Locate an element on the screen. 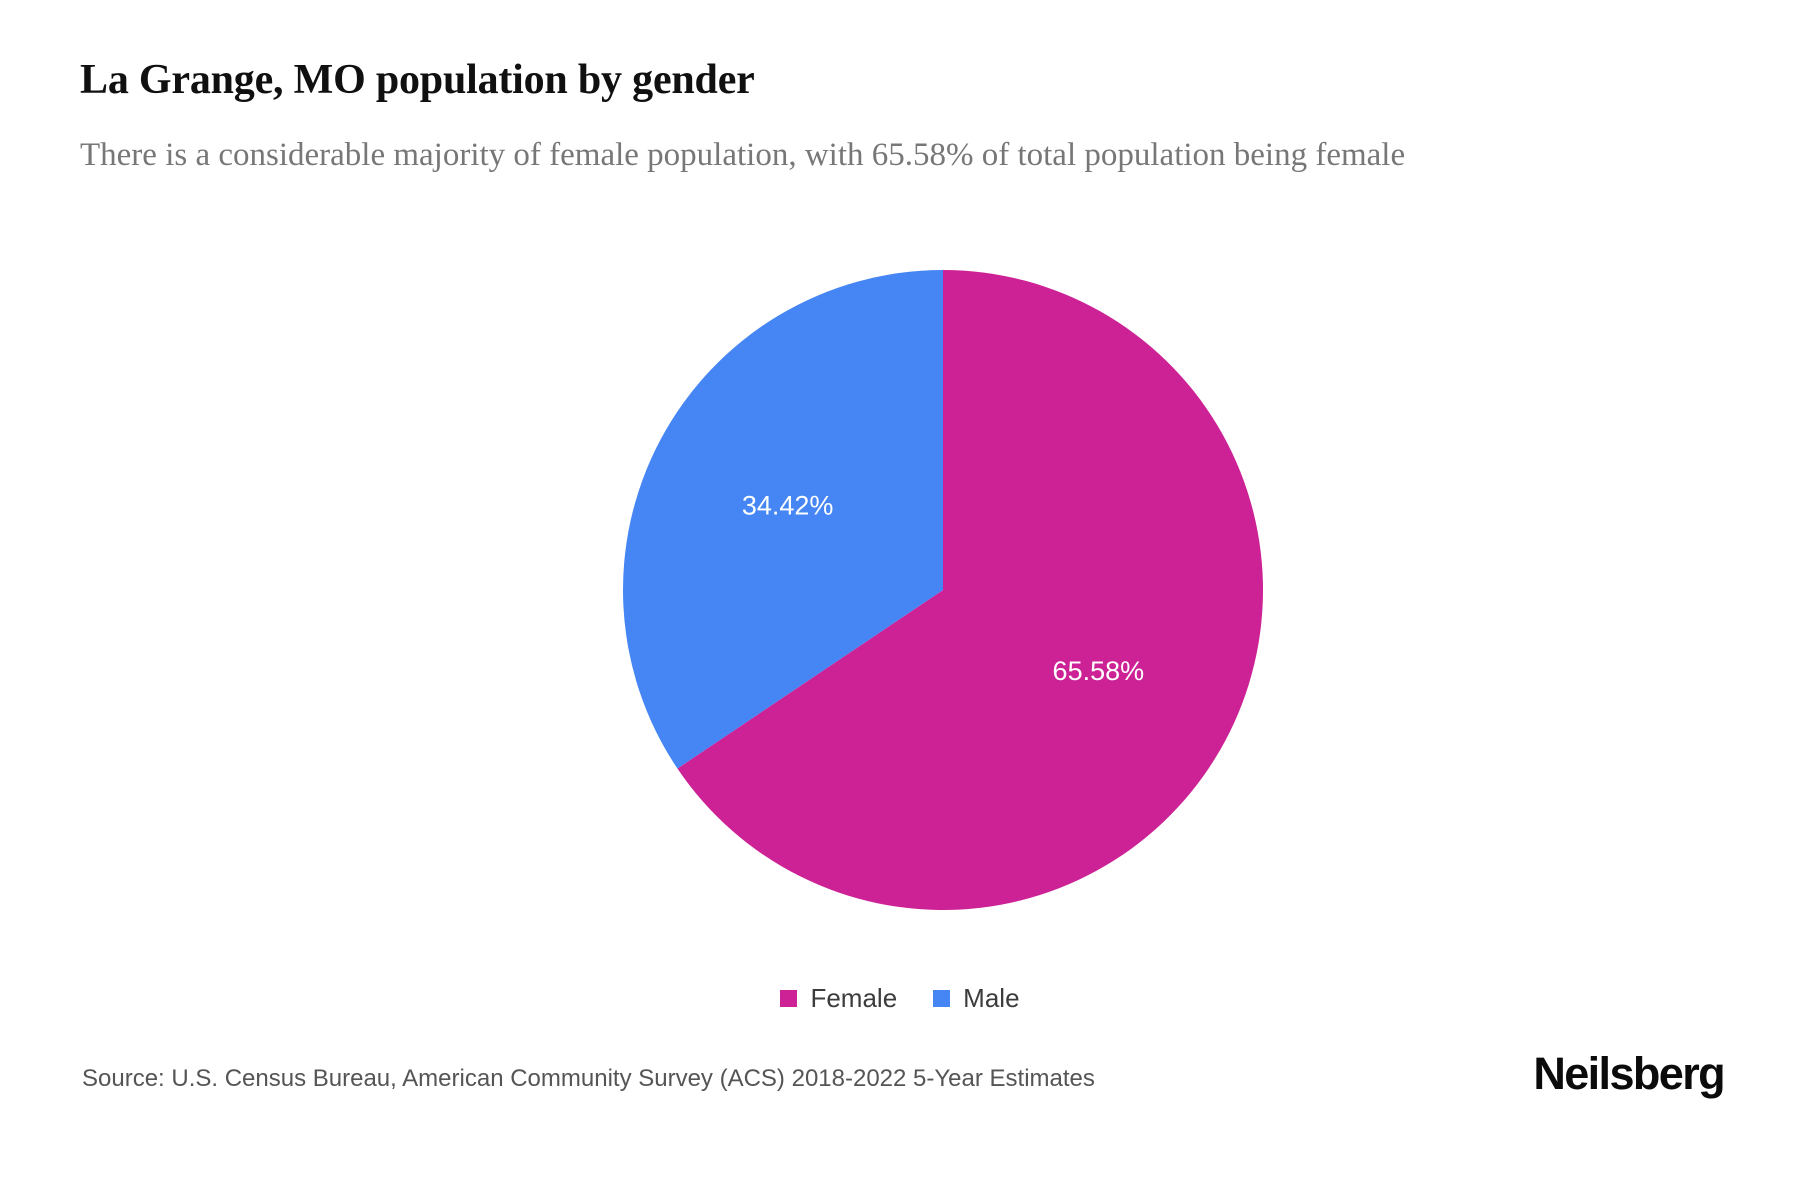 This screenshot has height=1200, width=1800. legend-swatch-male-icon is located at coordinates (942, 998).